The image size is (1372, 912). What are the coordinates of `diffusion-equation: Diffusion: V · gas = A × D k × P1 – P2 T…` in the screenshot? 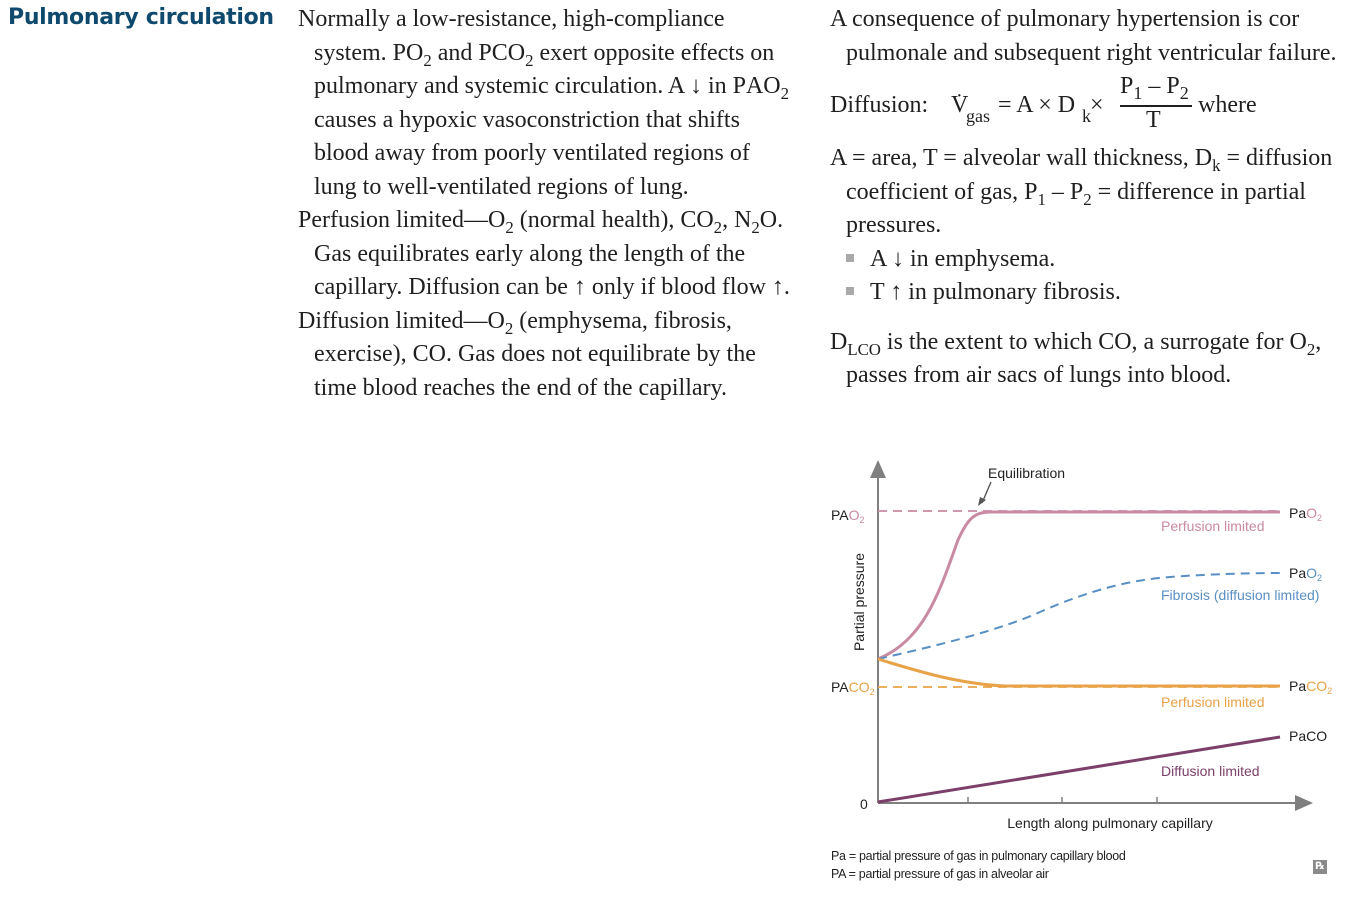 It's located at (1100, 103).